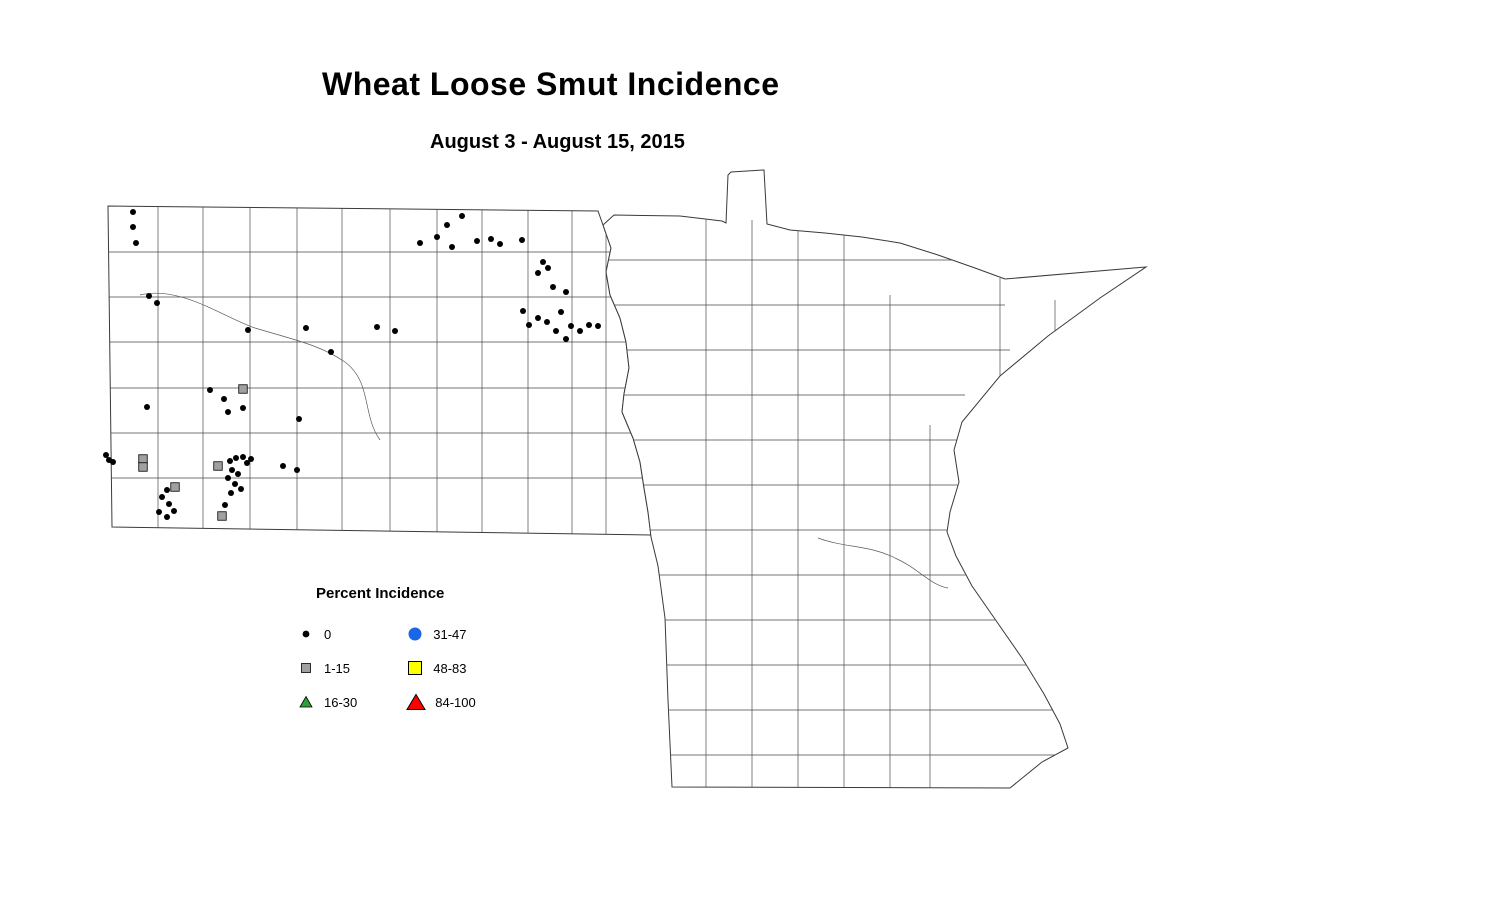 This screenshot has width=1503, height=900. What do you see at coordinates (380, 593) in the screenshot?
I see `legend-title: Percent Incidence` at bounding box center [380, 593].